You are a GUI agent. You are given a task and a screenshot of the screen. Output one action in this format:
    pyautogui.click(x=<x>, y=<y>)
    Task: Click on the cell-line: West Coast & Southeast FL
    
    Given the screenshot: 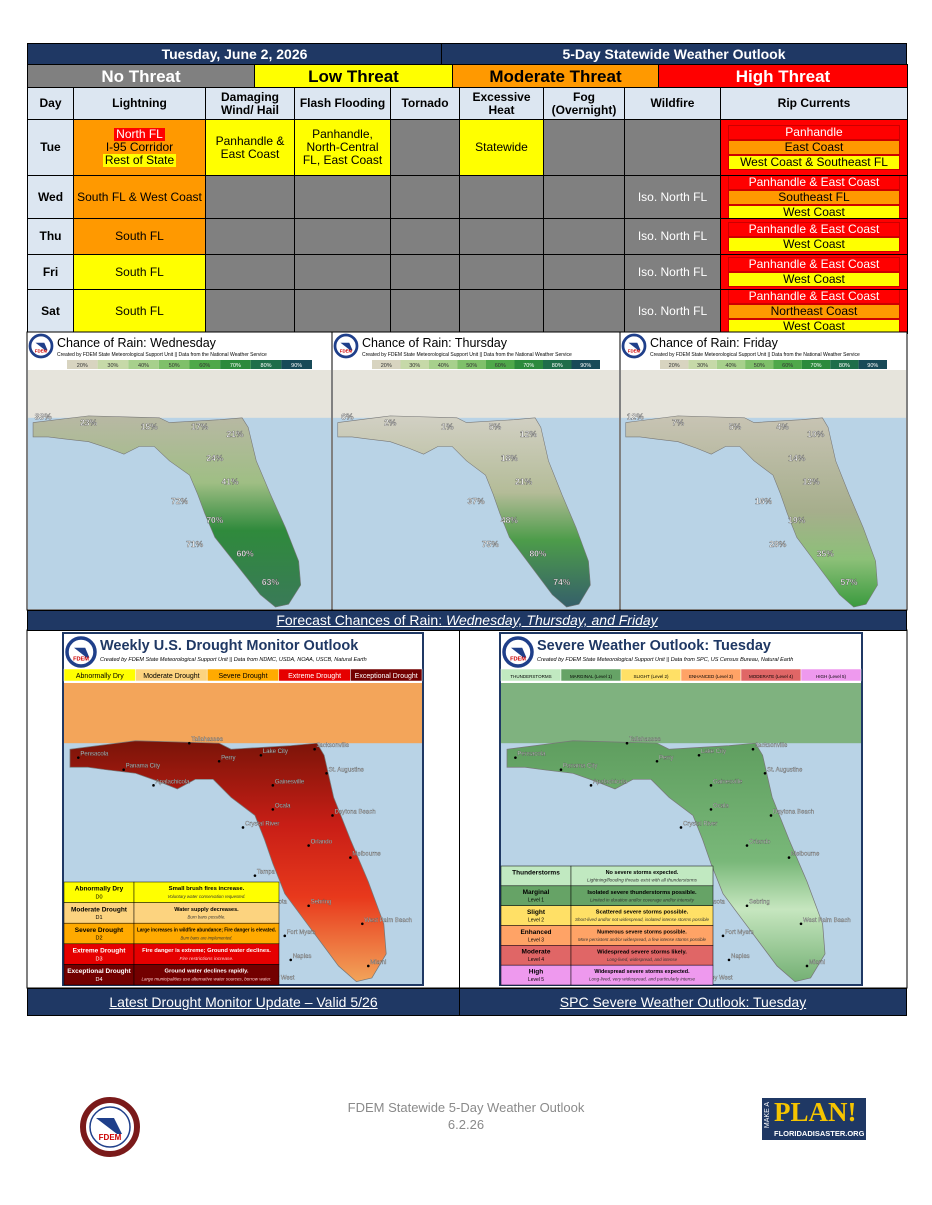 What is the action you would take?
    pyautogui.click(x=814, y=162)
    